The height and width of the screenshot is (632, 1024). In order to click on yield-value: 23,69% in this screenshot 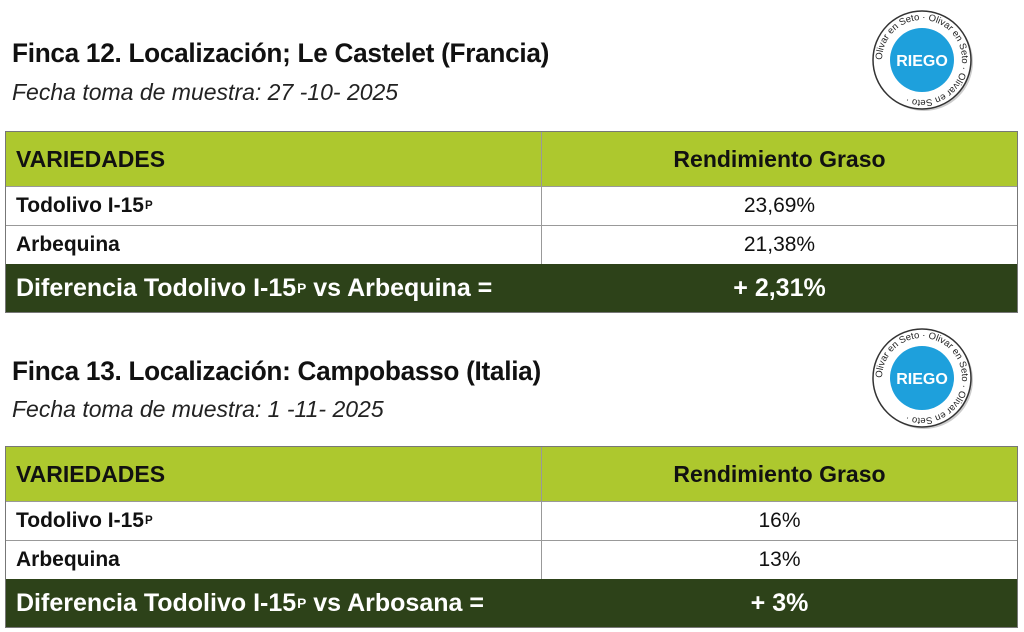, I will do `click(779, 205)`.